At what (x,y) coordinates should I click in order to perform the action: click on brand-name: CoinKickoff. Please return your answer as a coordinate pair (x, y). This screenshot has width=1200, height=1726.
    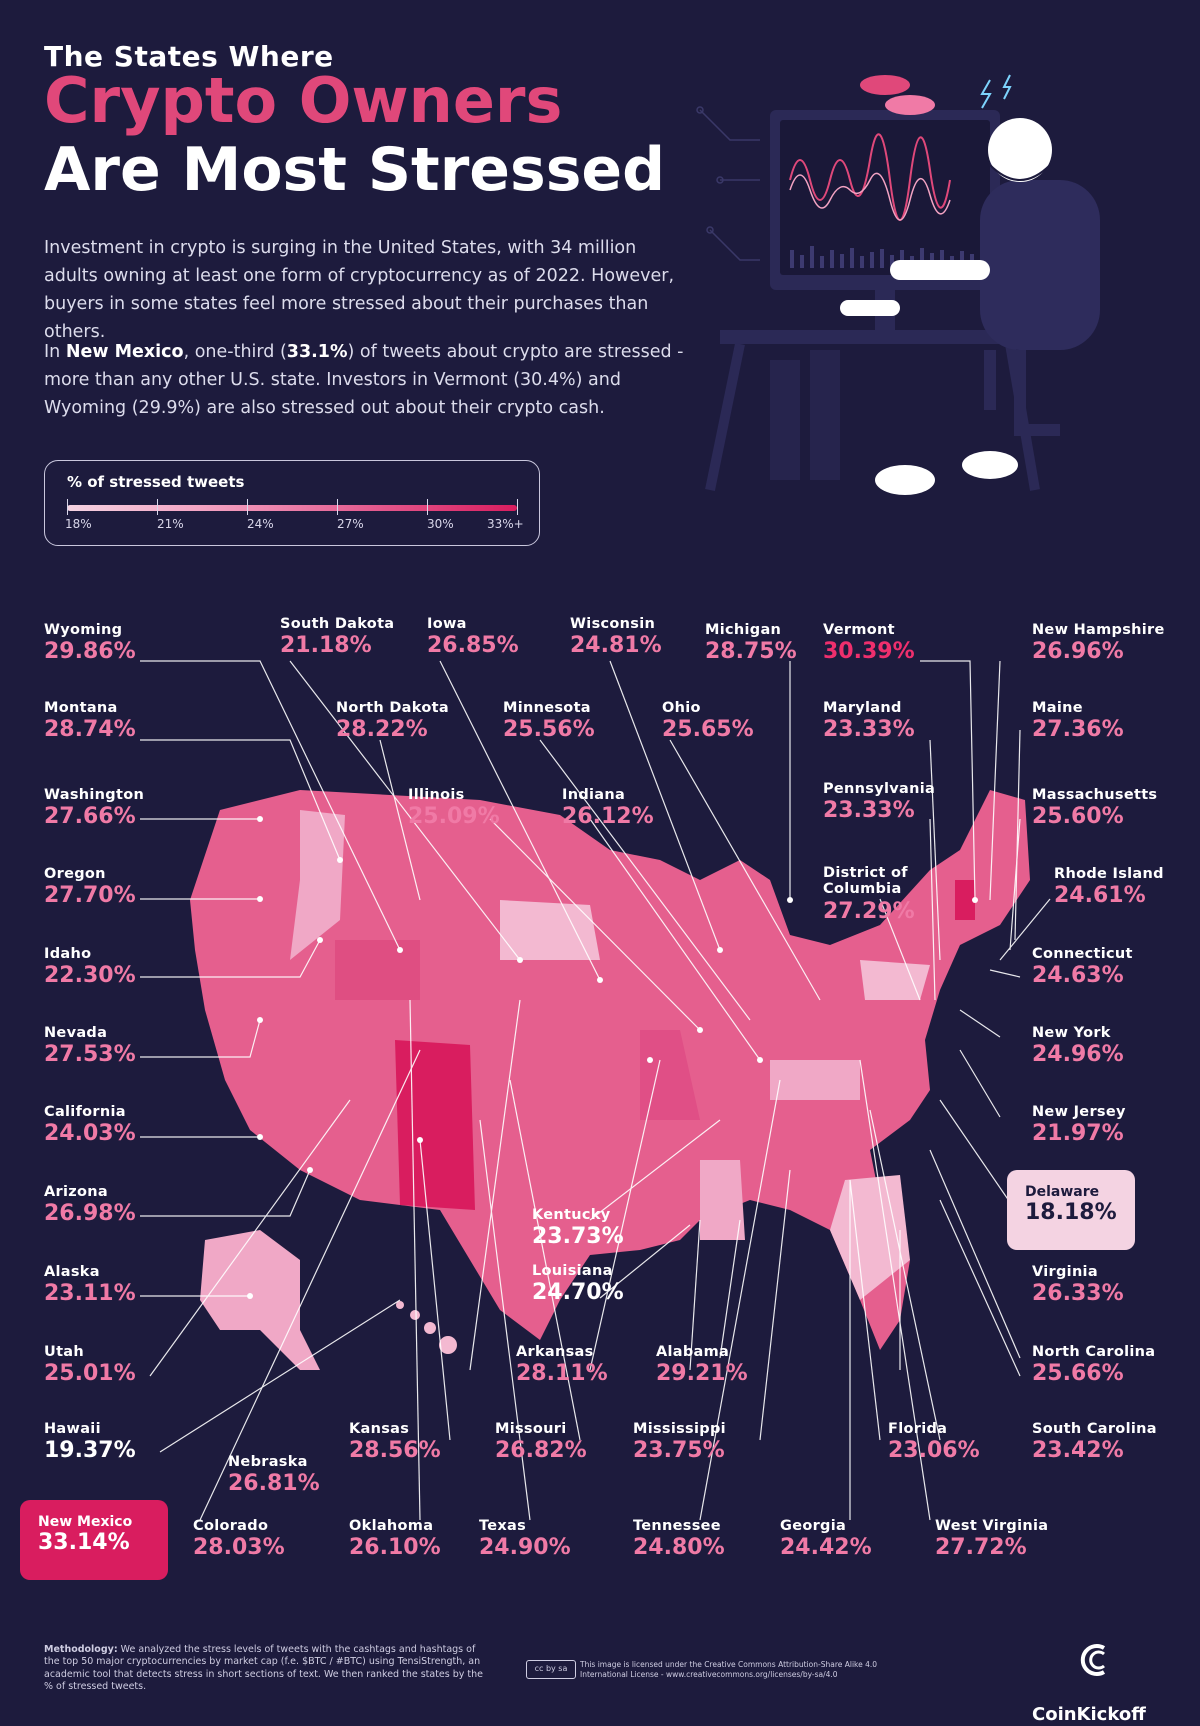
    Looking at the image, I should click on (1089, 1714).